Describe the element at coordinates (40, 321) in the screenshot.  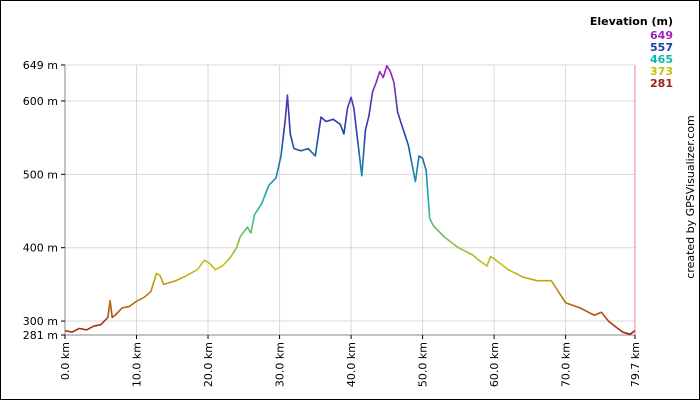
I see `y-tick-label: 300 m` at that location.